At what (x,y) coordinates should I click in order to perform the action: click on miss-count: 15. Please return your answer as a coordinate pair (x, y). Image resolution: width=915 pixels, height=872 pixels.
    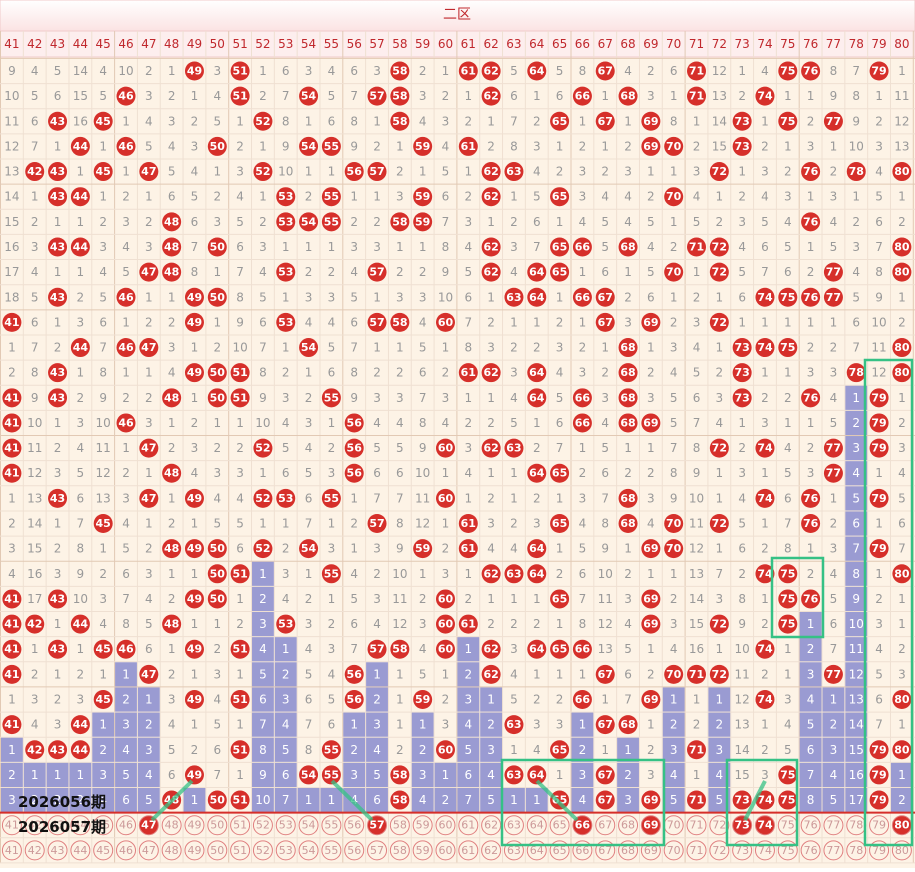
    Looking at the image, I should click on (742, 775).